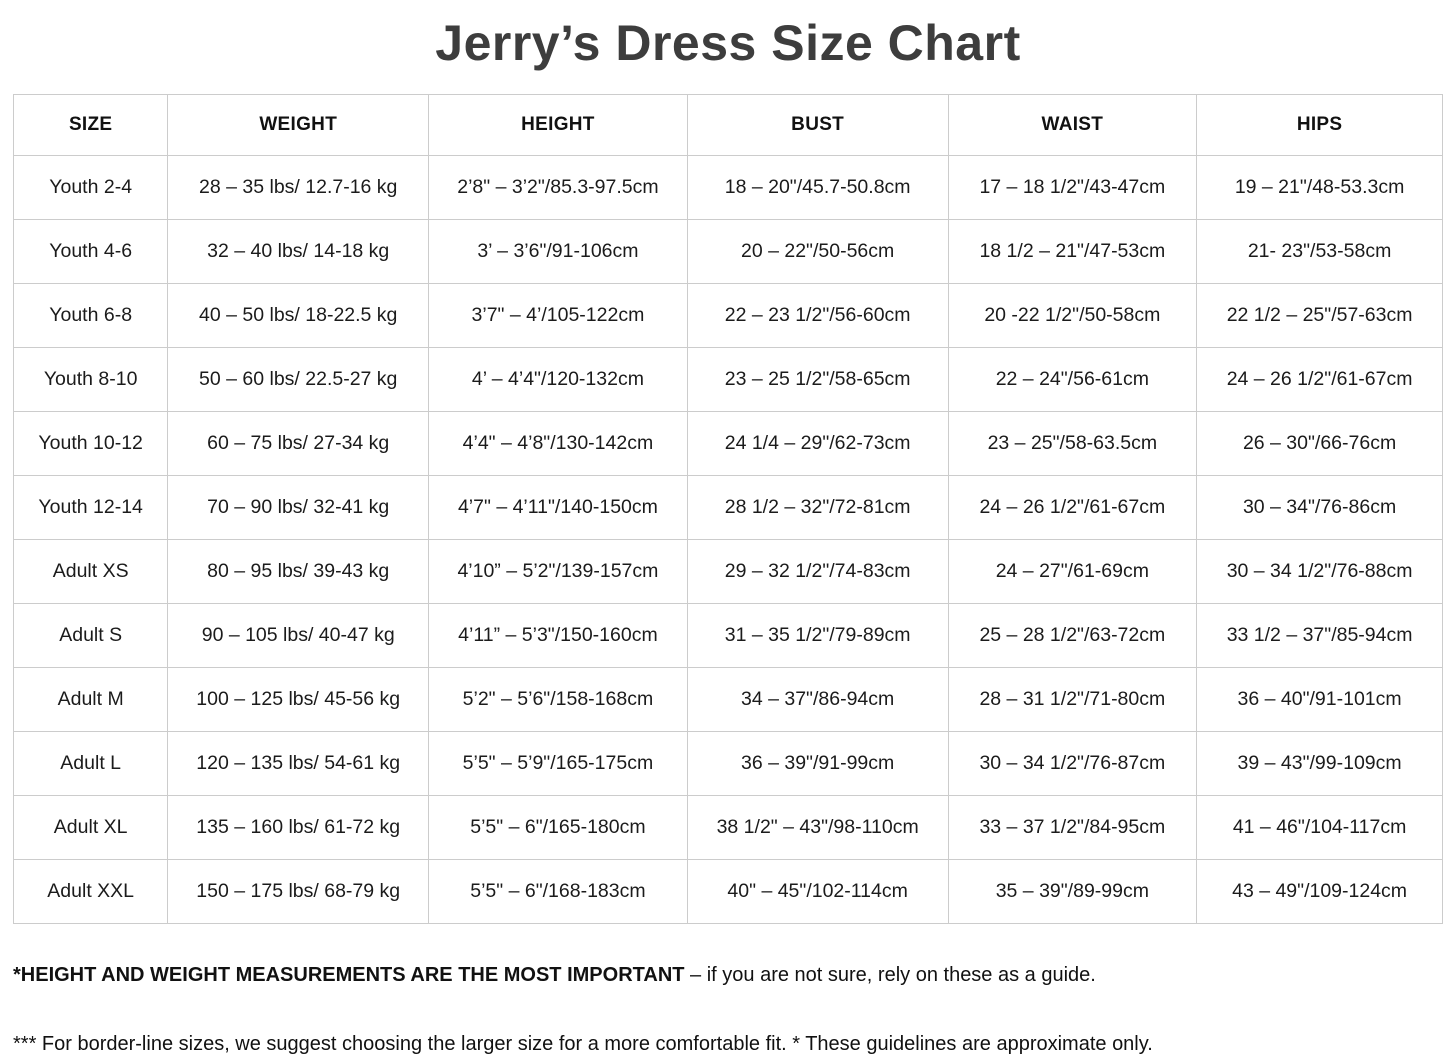 The width and height of the screenshot is (1456, 1058). What do you see at coordinates (1319, 571) in the screenshot?
I see `table-cell: 30 – 34 1/2"/76-88cm` at bounding box center [1319, 571].